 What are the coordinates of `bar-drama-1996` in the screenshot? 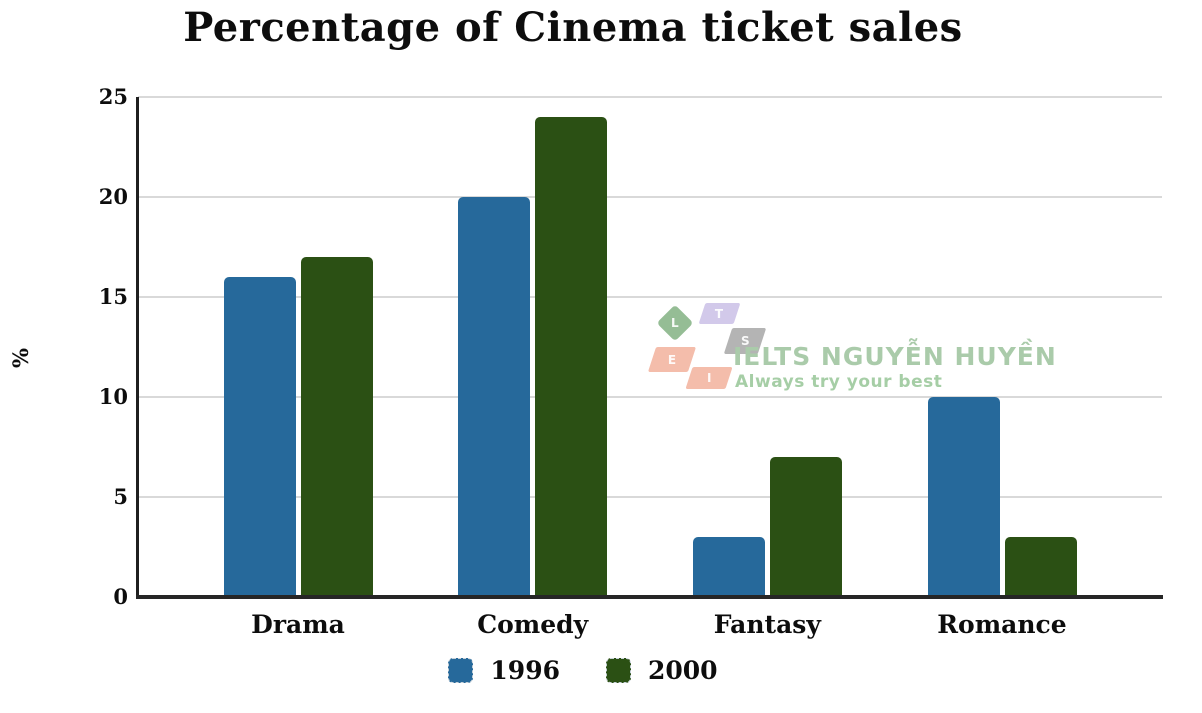 It's located at (259, 437).